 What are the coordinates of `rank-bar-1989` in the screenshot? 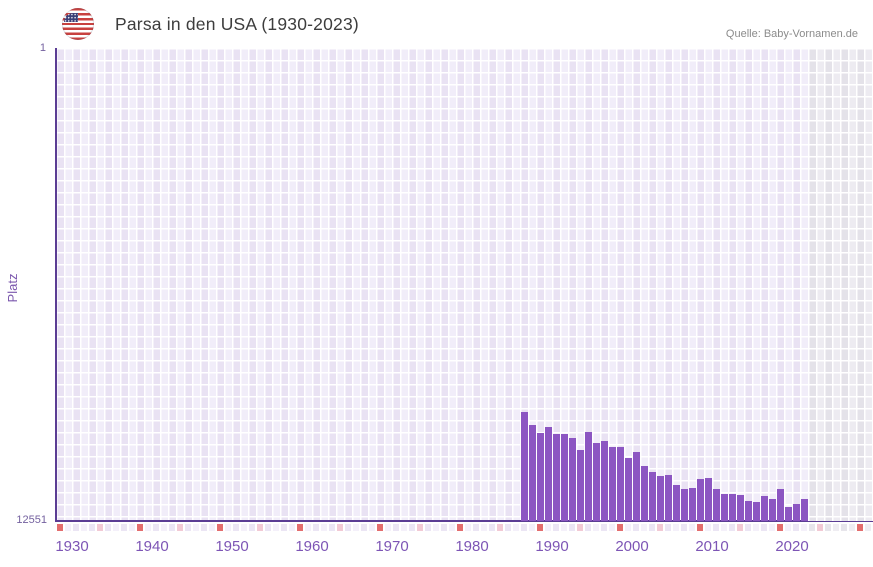 It's located at (532, 472).